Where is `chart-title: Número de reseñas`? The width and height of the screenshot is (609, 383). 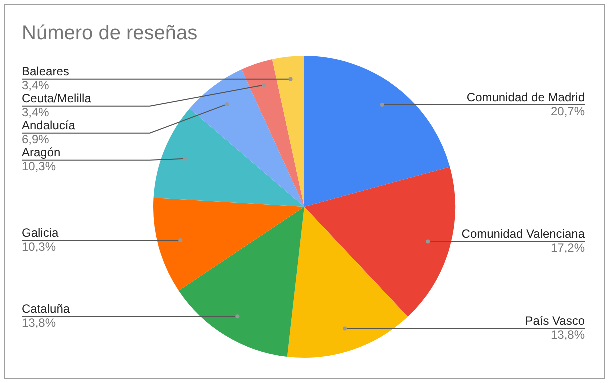 chart-title: Número de reseñas is located at coordinates (110, 33).